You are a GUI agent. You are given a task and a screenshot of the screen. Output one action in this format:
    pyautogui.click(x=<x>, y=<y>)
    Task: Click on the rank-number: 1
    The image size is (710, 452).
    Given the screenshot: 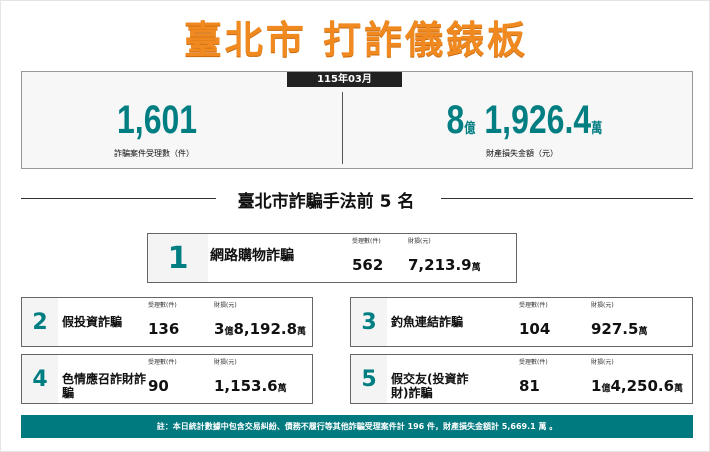 What is the action you would take?
    pyautogui.click(x=178, y=258)
    